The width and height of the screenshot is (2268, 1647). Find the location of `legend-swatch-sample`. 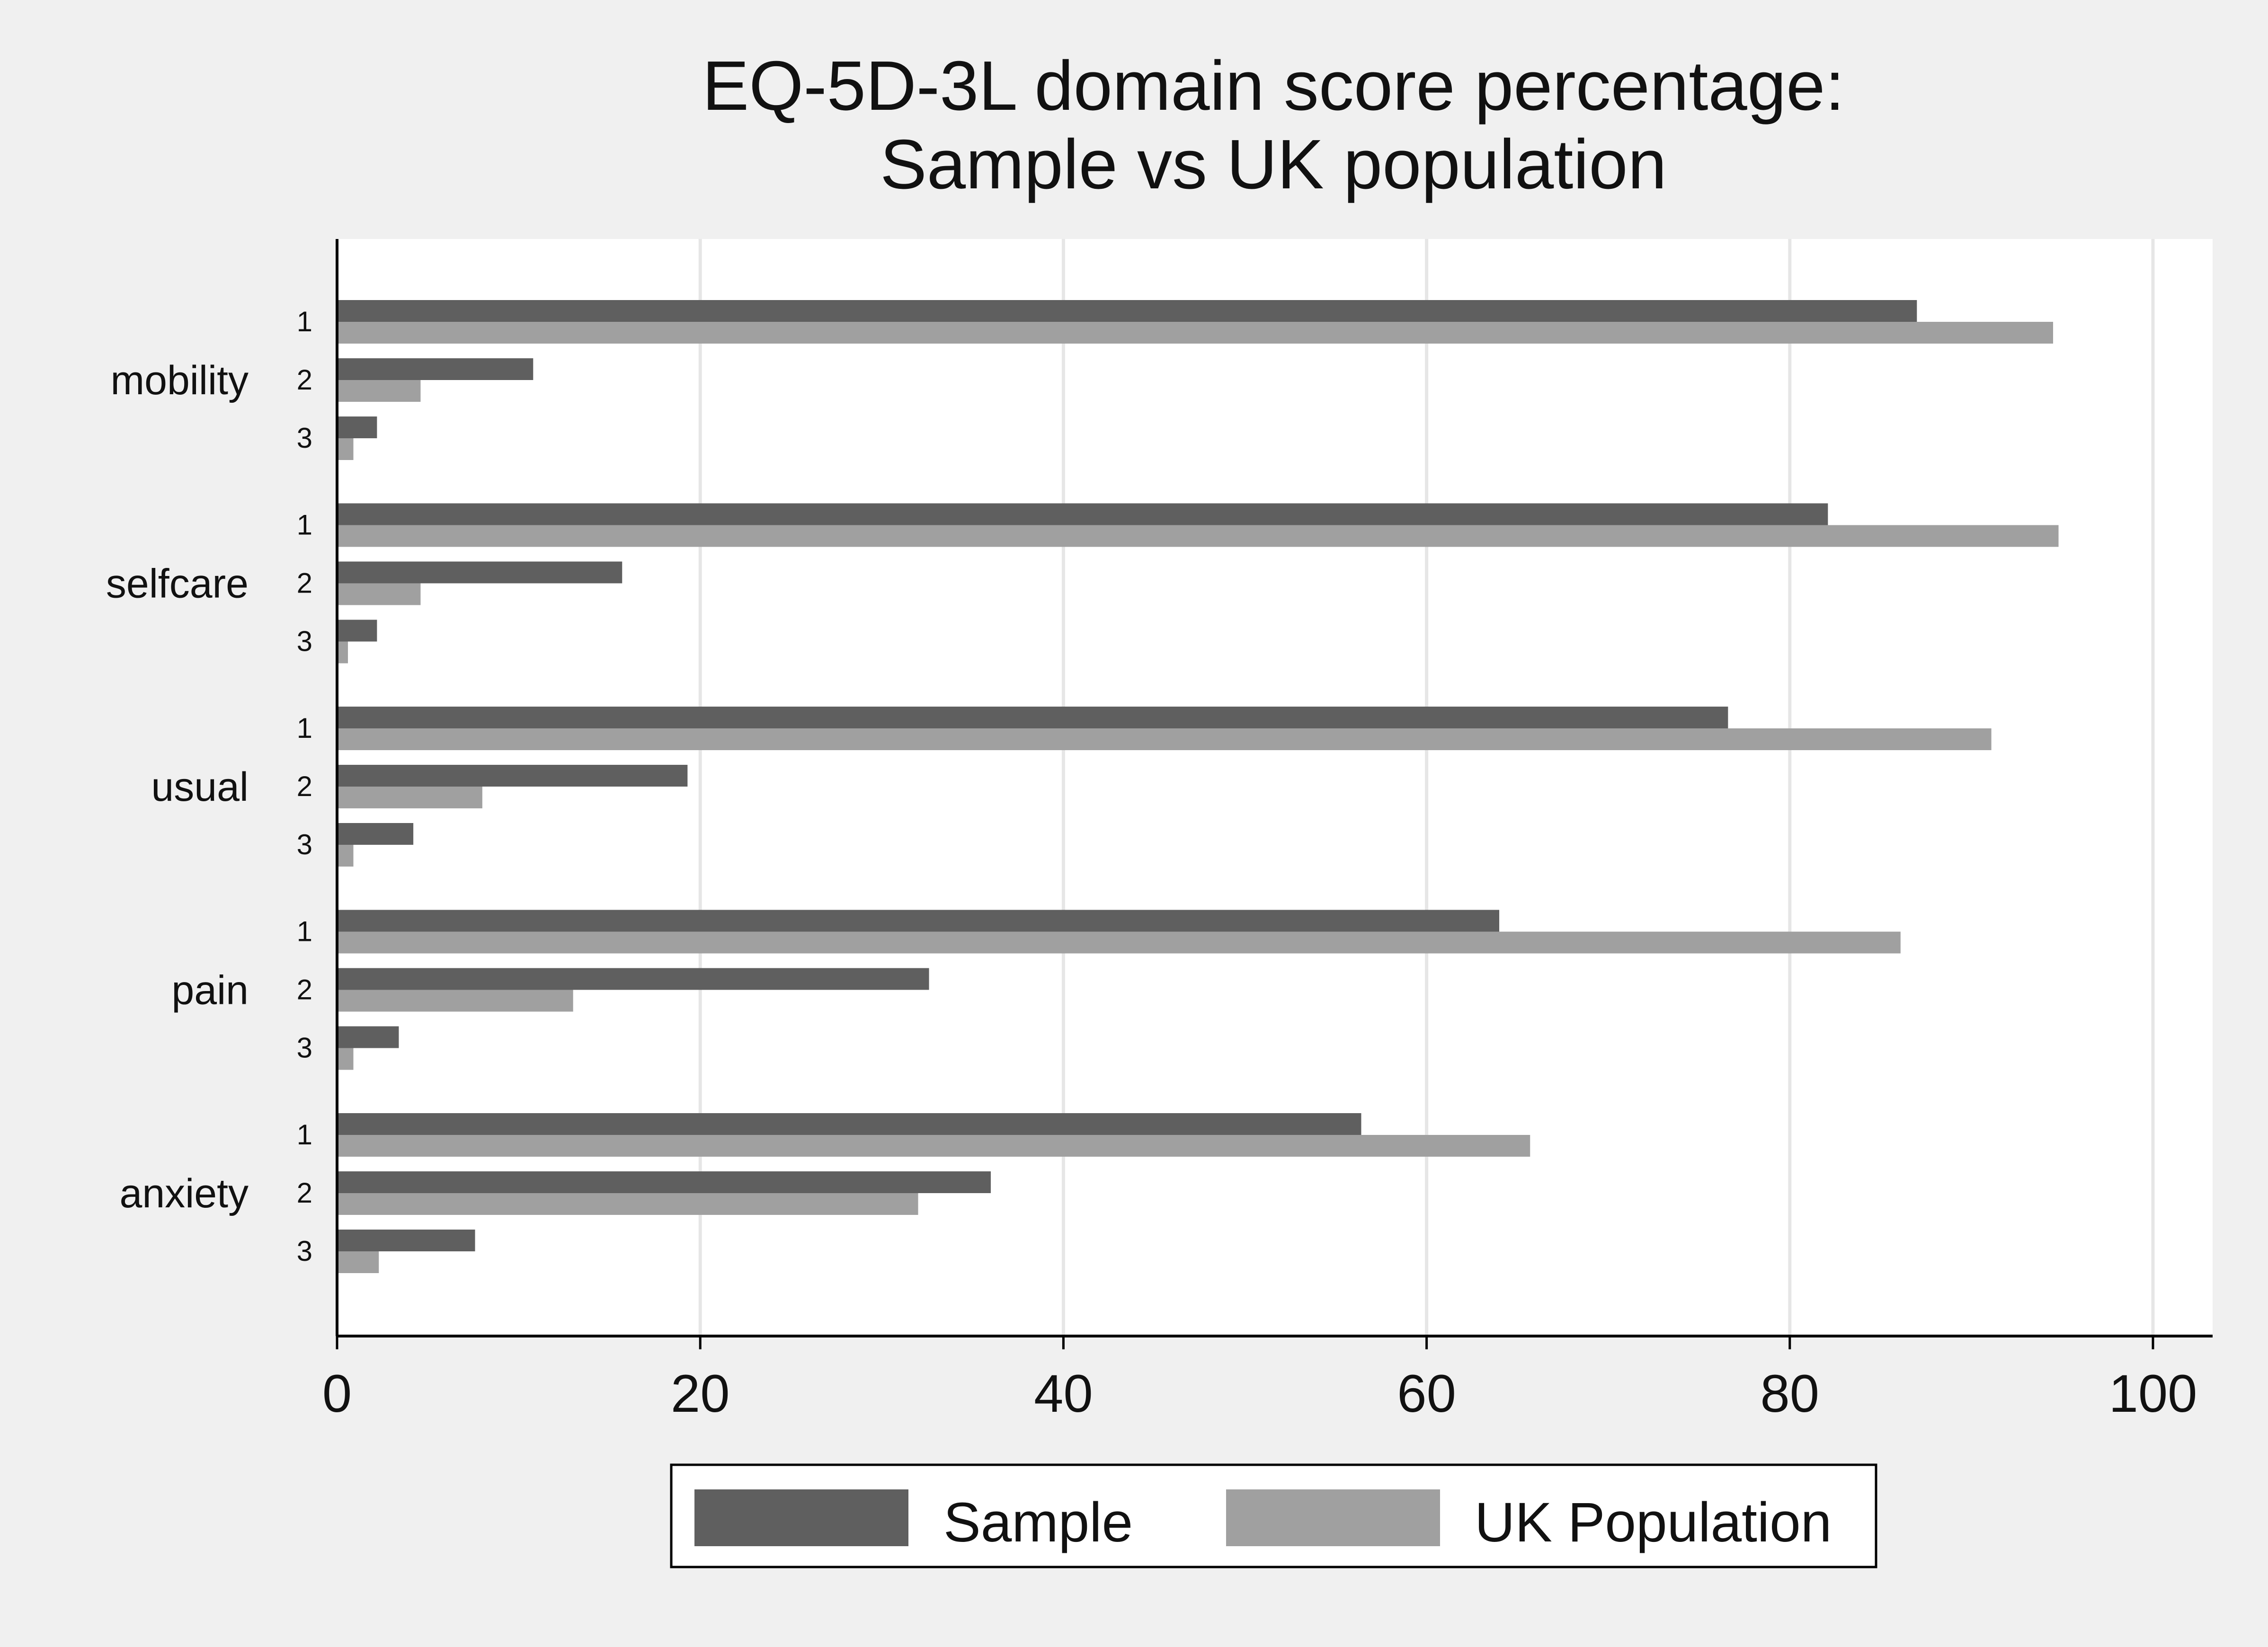

legend-swatch-sample is located at coordinates (801, 1517).